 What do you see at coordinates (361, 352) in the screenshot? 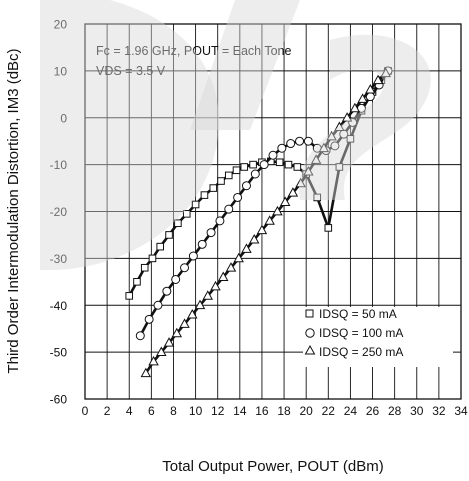
I see `legend-label-250ma: IDSQ = 250 mA` at bounding box center [361, 352].